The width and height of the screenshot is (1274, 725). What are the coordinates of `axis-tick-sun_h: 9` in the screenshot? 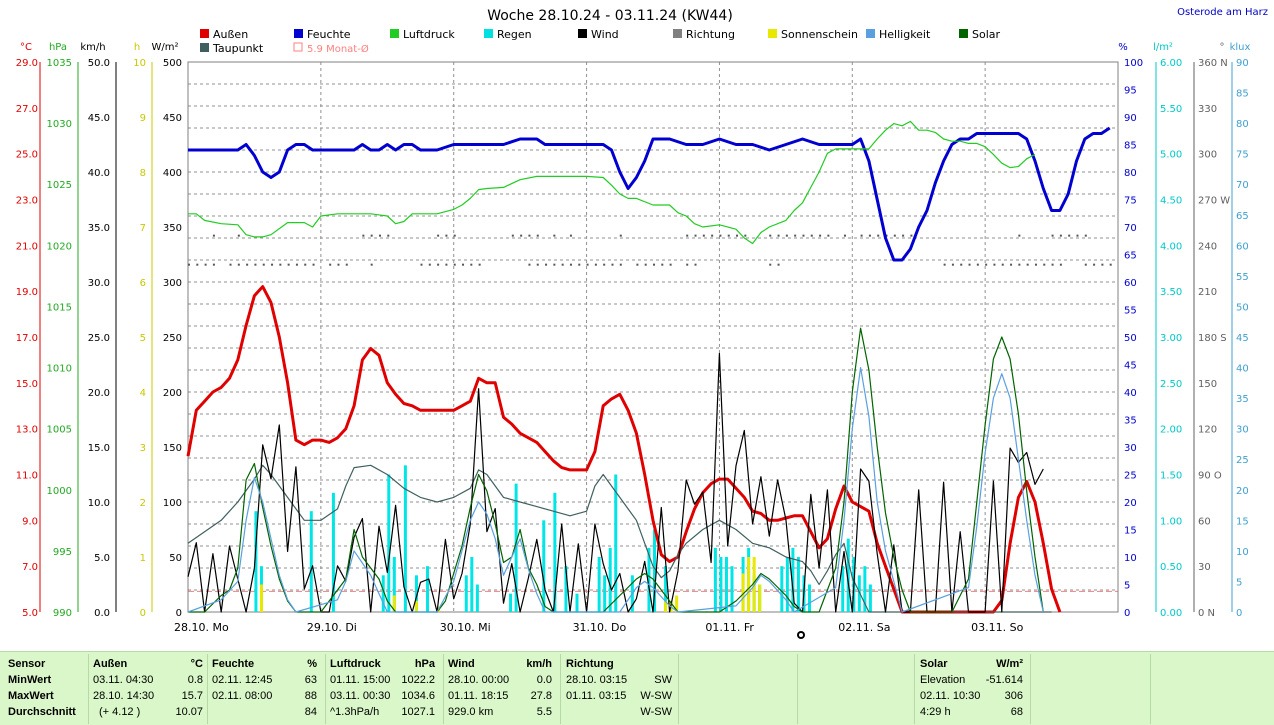 It's located at (143, 118).